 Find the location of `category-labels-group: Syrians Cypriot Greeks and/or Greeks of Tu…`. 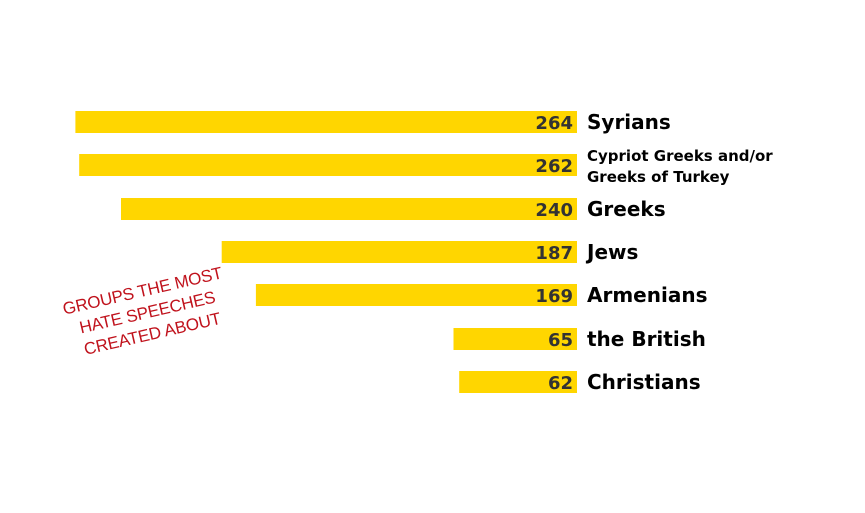

category-labels-group: Syrians Cypriot Greeks and/or Greeks of Tu… is located at coordinates (679, 252).